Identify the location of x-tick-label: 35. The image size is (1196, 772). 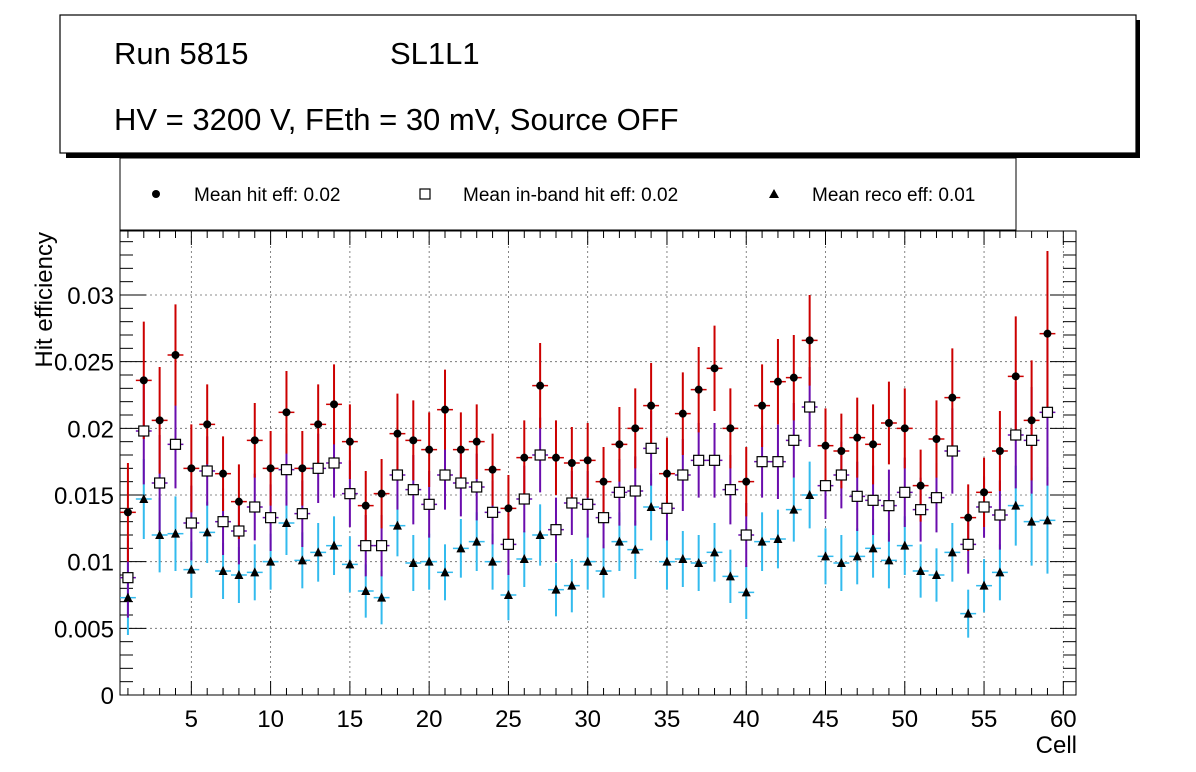
(667, 719).